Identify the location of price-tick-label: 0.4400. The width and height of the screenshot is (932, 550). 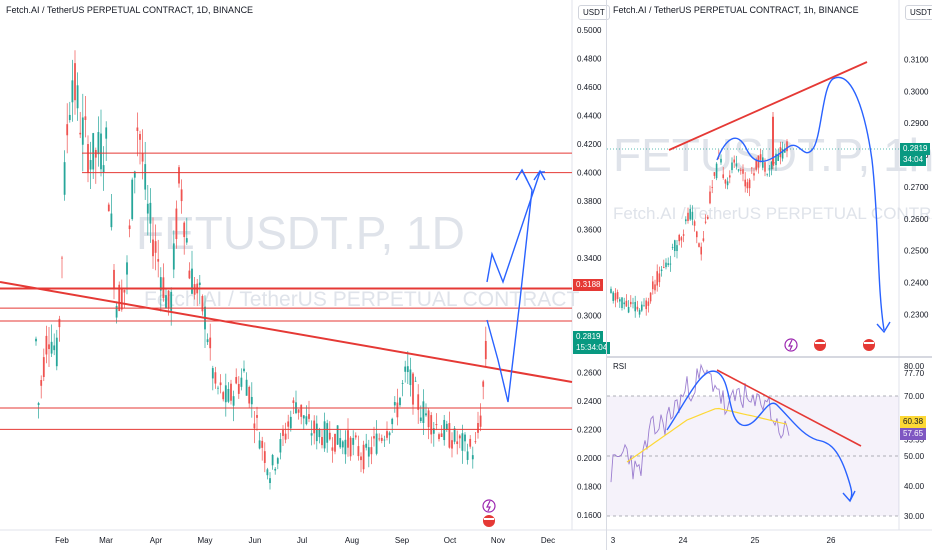
(589, 116).